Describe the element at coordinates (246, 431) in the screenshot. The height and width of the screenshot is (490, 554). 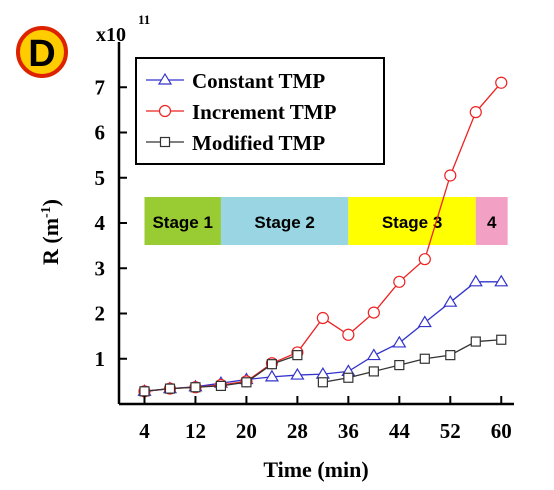
I see `x-tick-label: 20` at that location.